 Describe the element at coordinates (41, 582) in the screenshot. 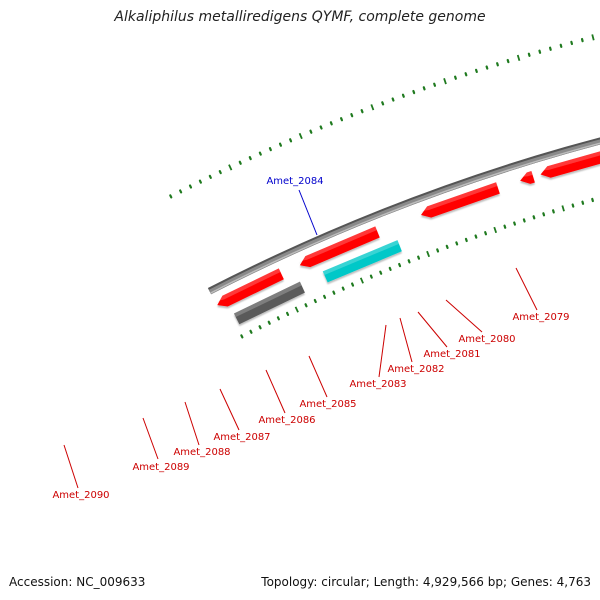

I see `accession-label: Accession:` at that location.